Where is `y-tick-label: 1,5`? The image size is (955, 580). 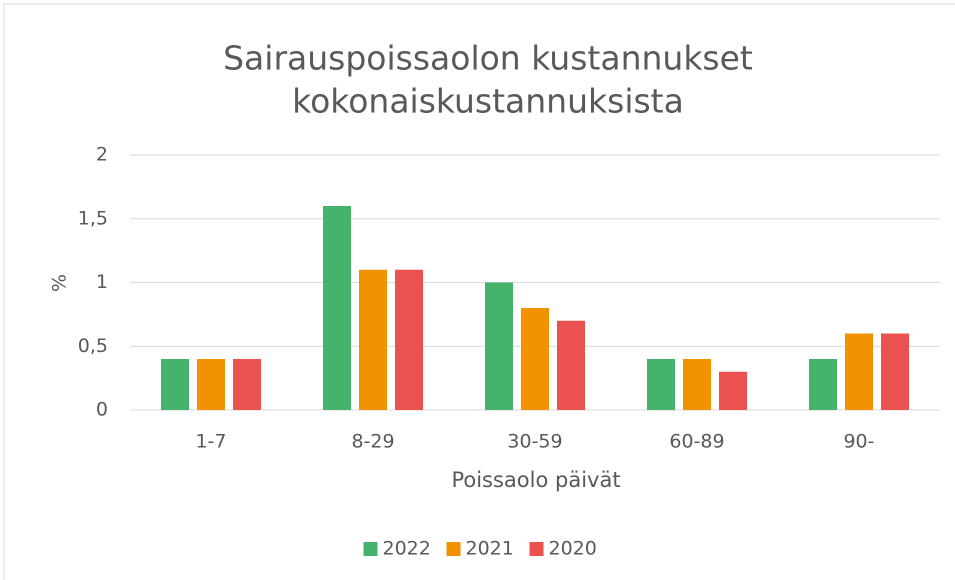 y-tick-label: 1,5 is located at coordinates (93, 218).